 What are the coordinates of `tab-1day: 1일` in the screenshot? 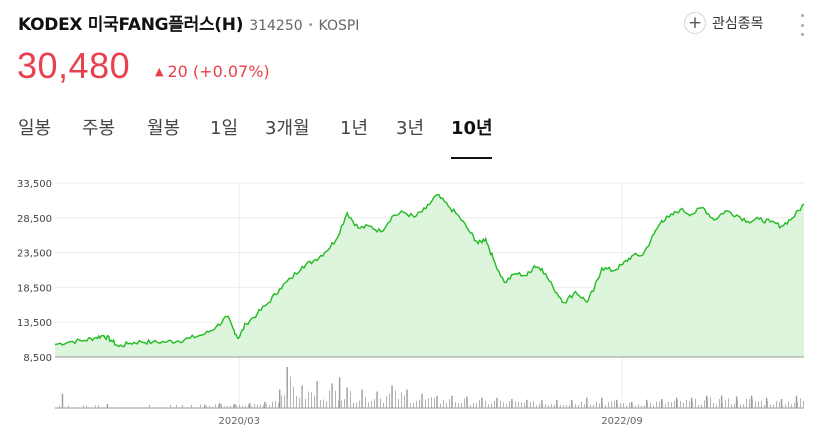 It's located at (224, 128).